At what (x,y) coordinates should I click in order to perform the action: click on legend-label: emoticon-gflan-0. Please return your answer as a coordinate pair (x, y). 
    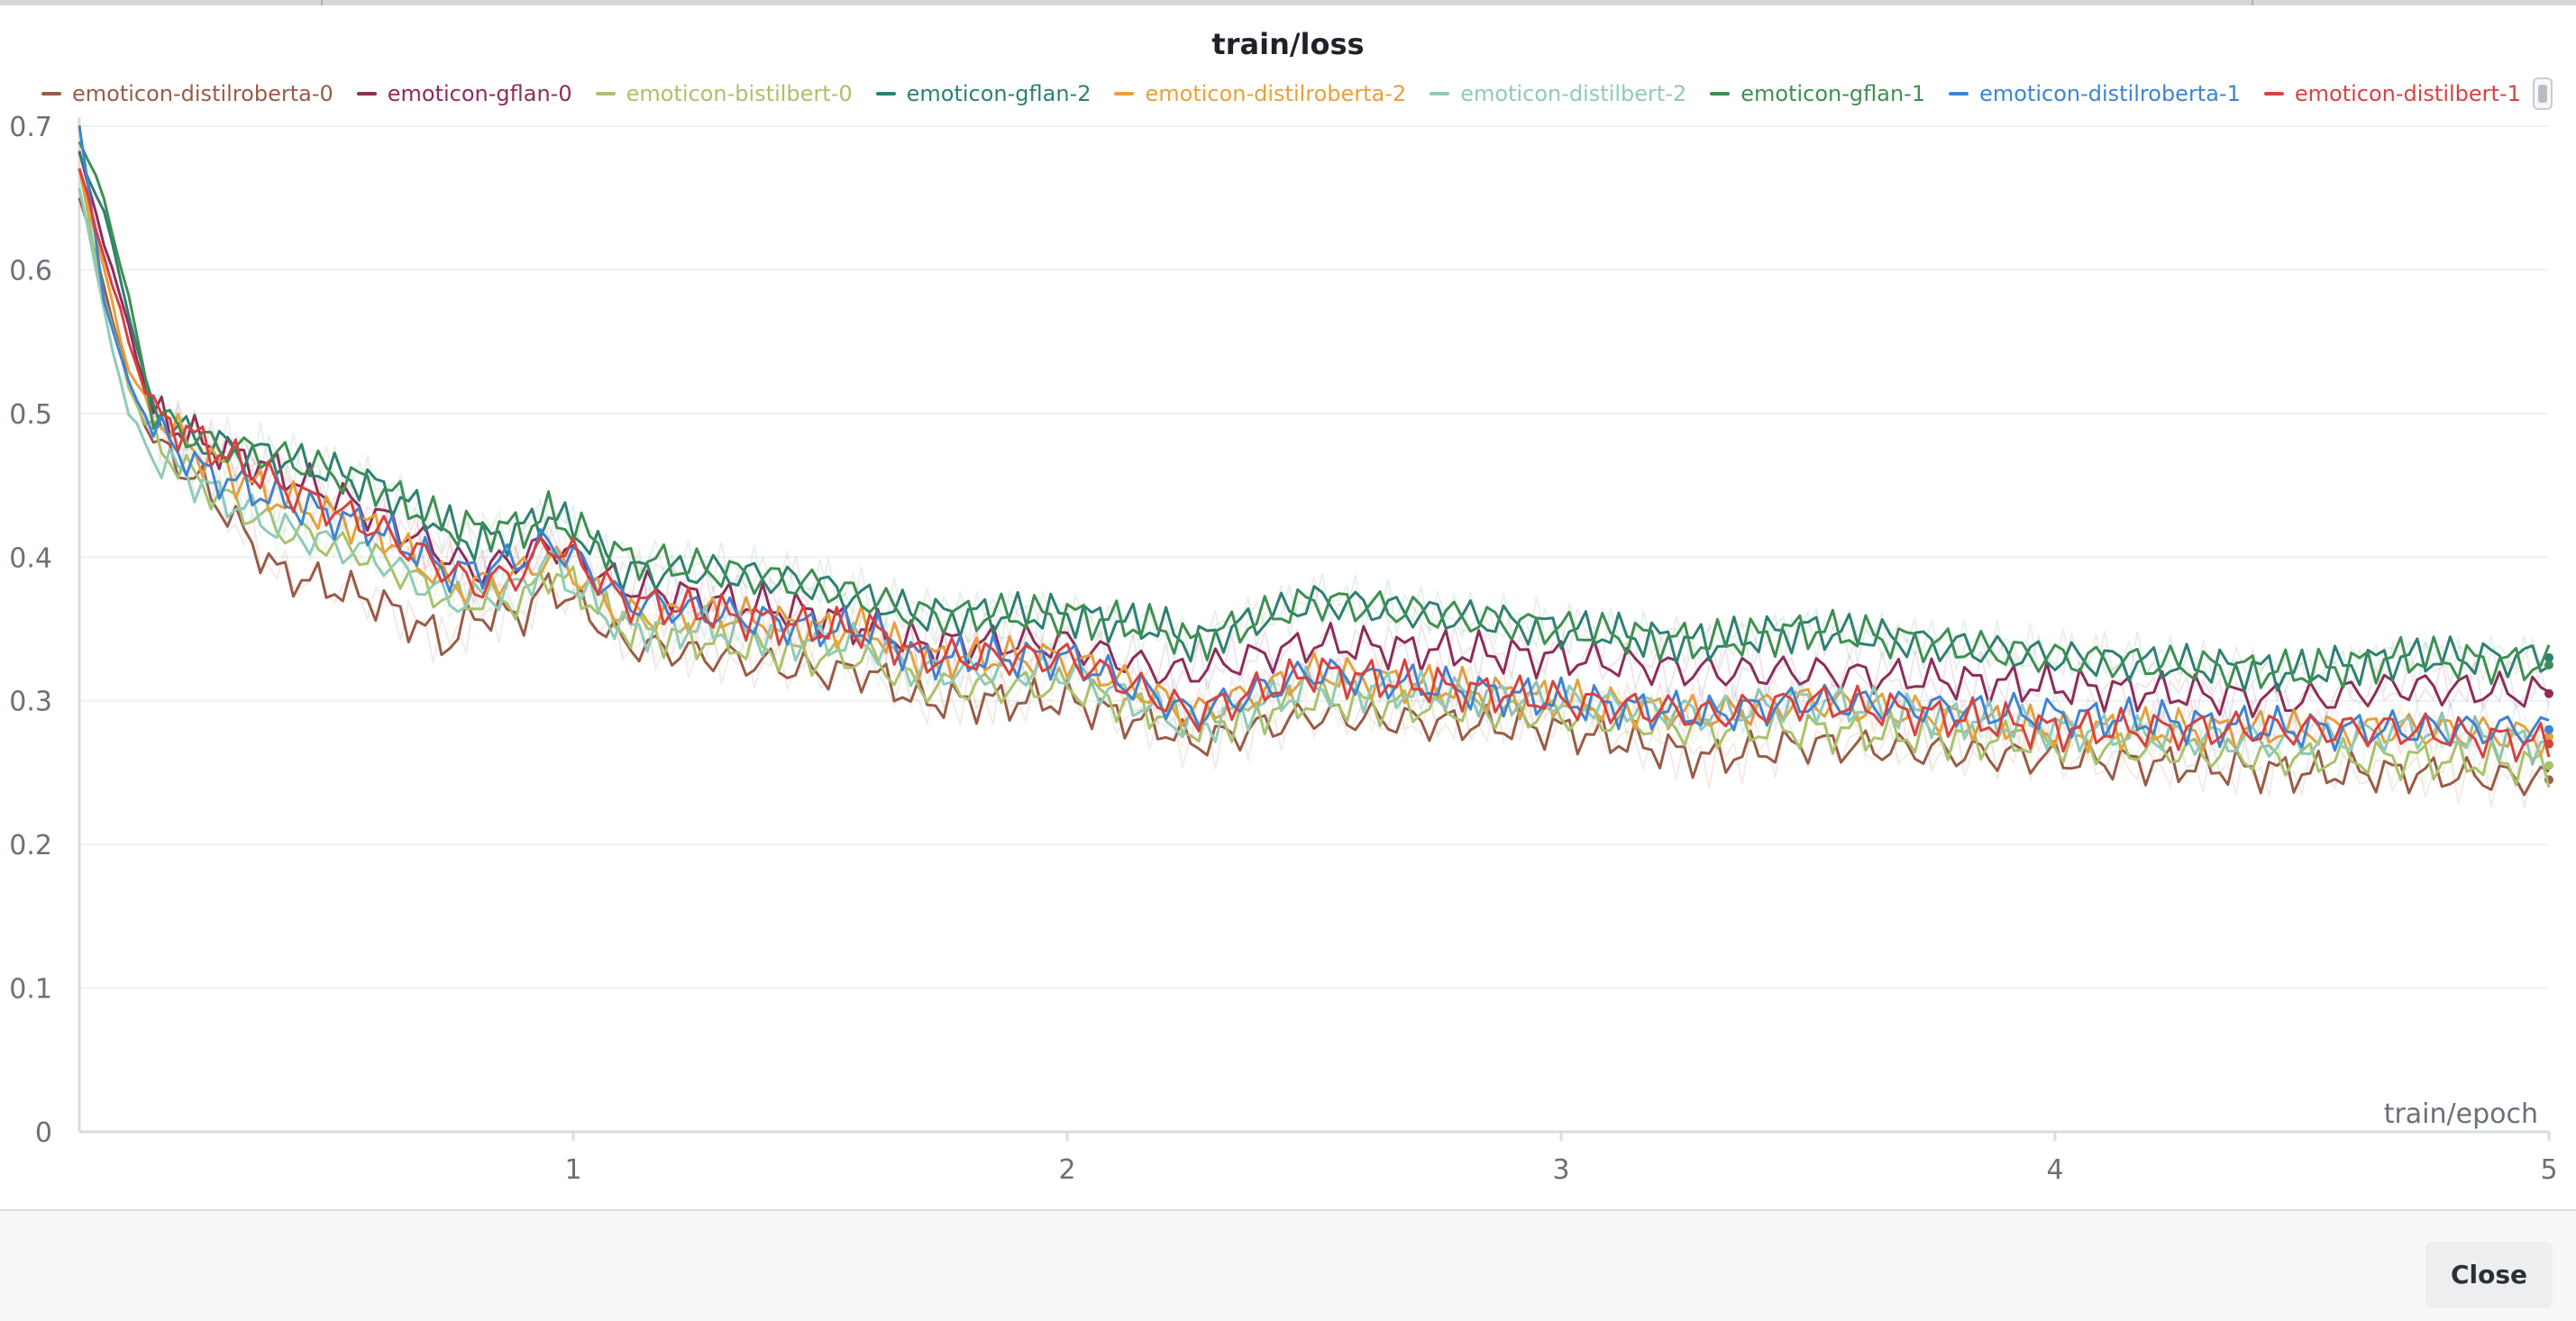
    Looking at the image, I should click on (480, 93).